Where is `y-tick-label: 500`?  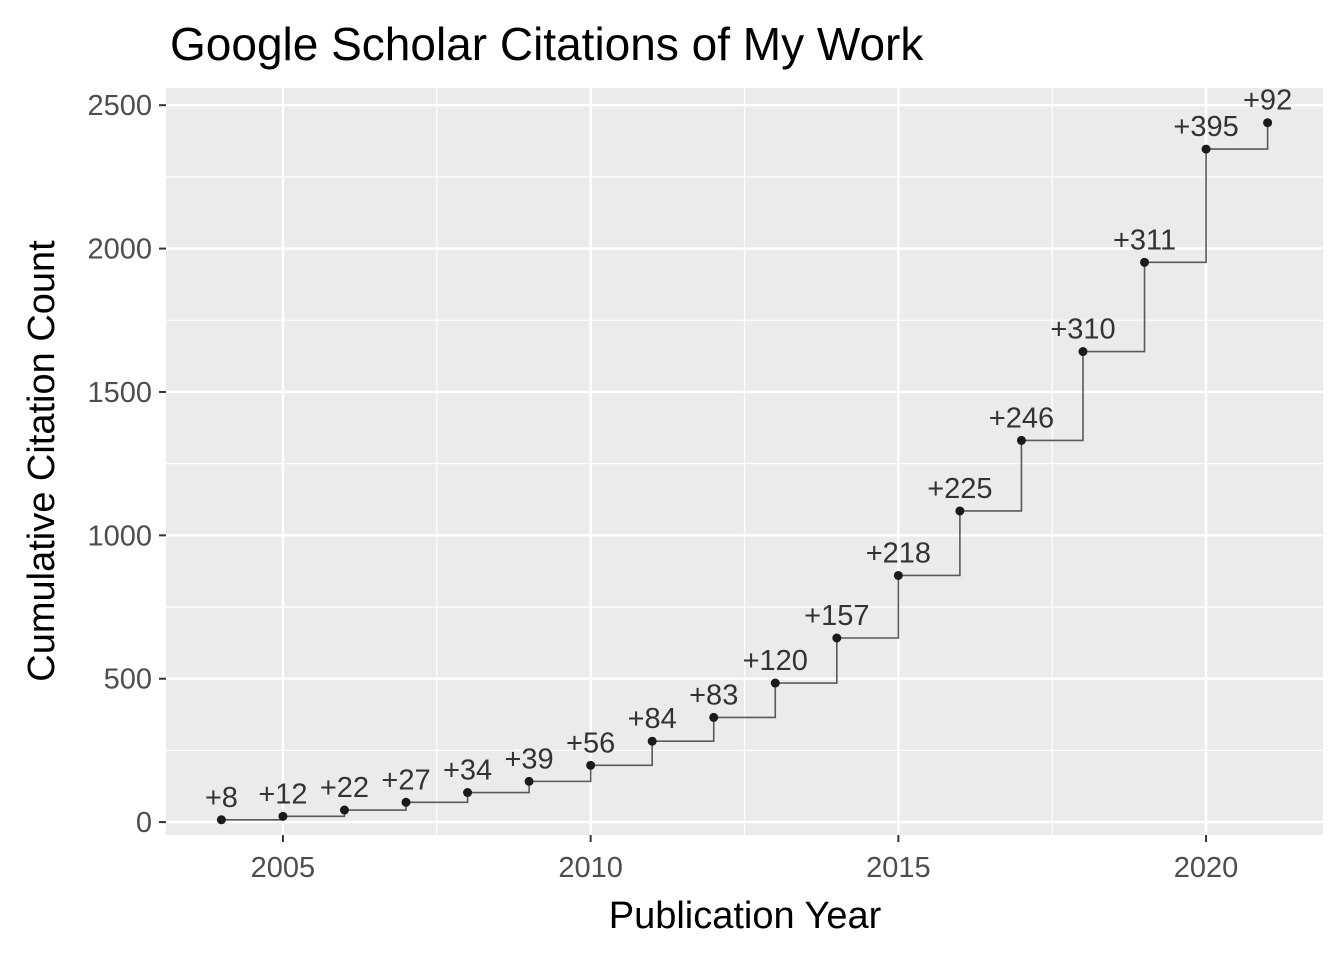 y-tick-label: 500 is located at coordinates (128, 680).